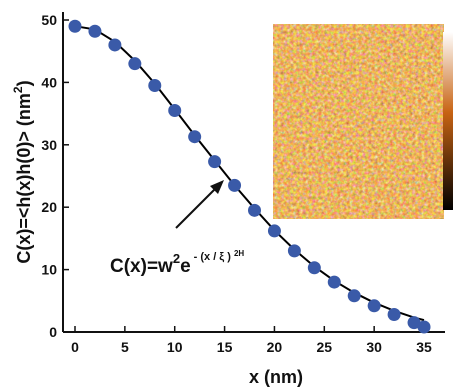 Image resolution: width=460 pixels, height=388 pixels. Describe the element at coordinates (175, 347) in the screenshot. I see `x-tick-label: 10` at that location.